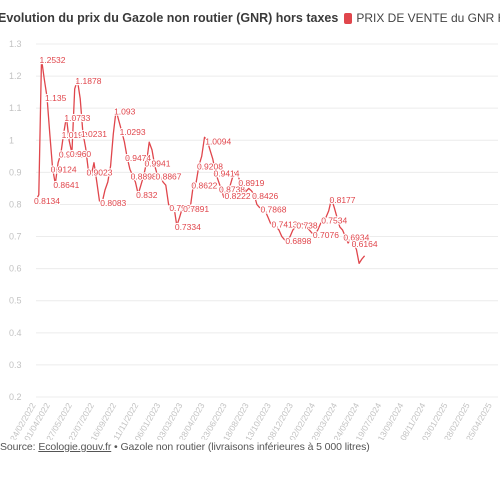  I want to click on data-label: 0.6898, so click(298, 241).